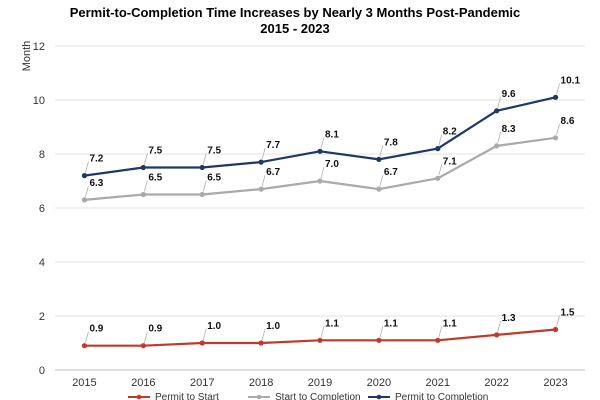 The height and width of the screenshot is (400, 600). Describe the element at coordinates (96, 183) in the screenshot. I see `data-label: 6.3` at that location.